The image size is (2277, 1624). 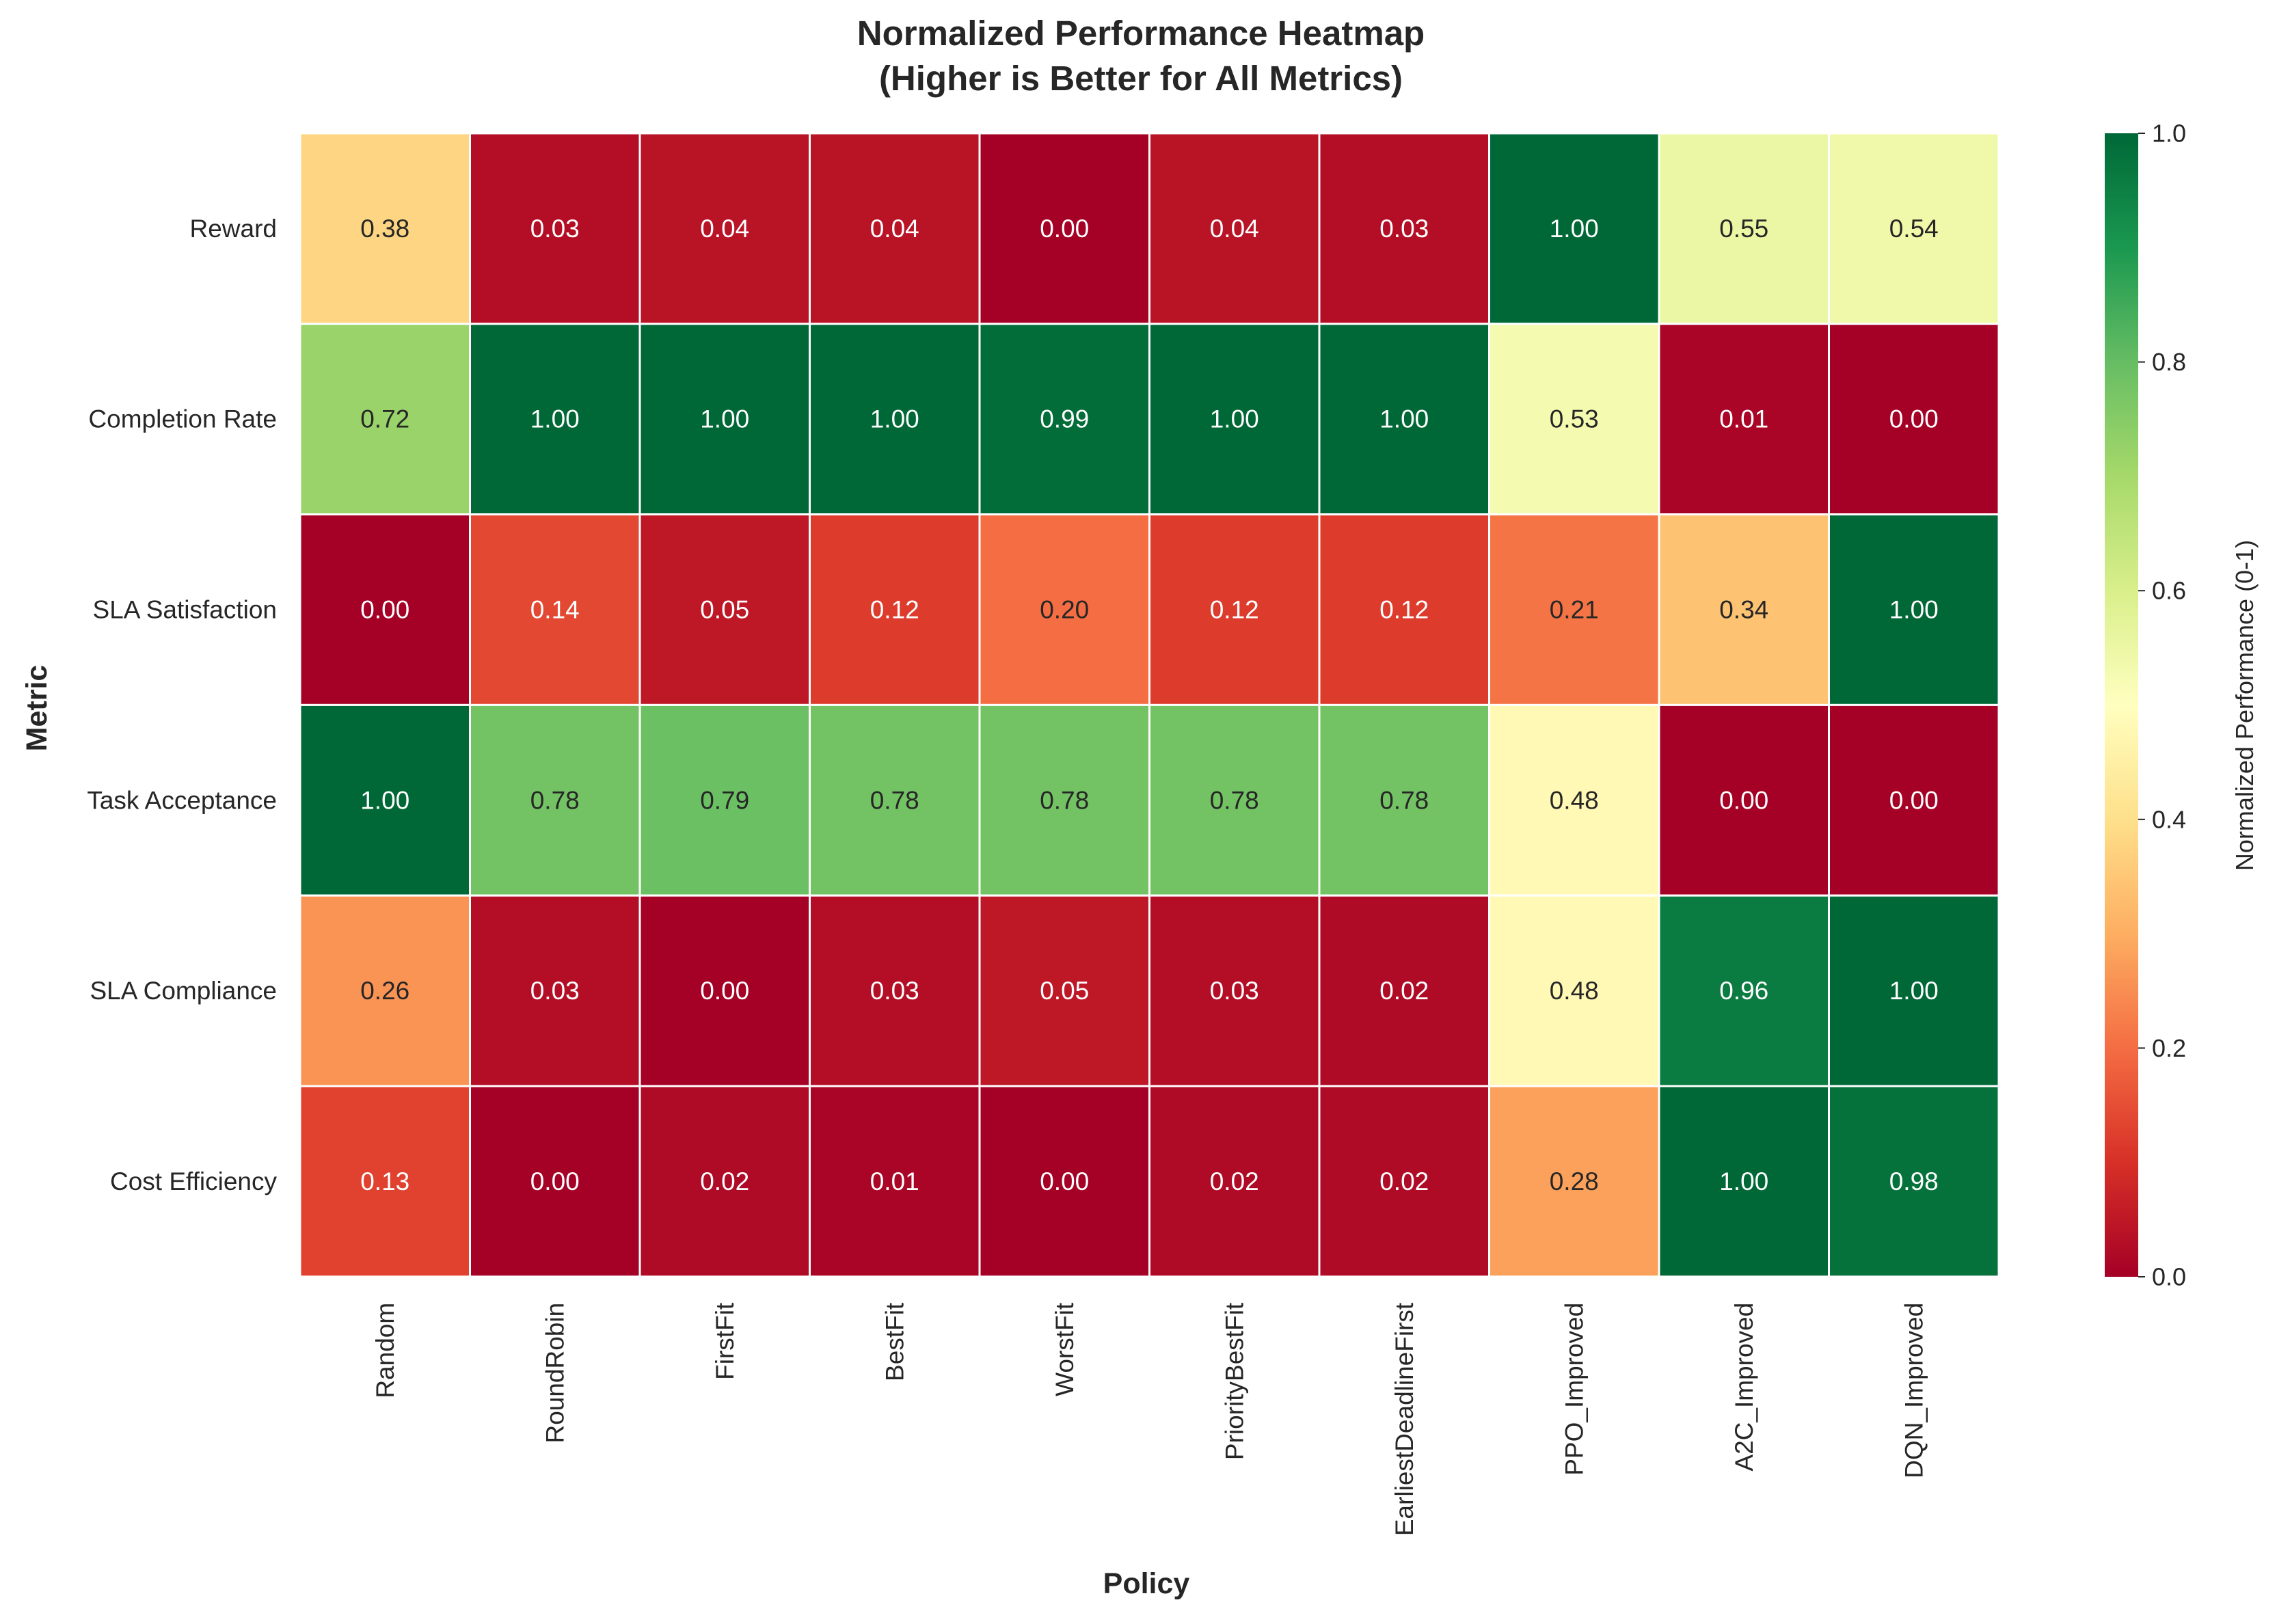 I want to click on heatmap-cell-value: 0.54, so click(x=1914, y=229).